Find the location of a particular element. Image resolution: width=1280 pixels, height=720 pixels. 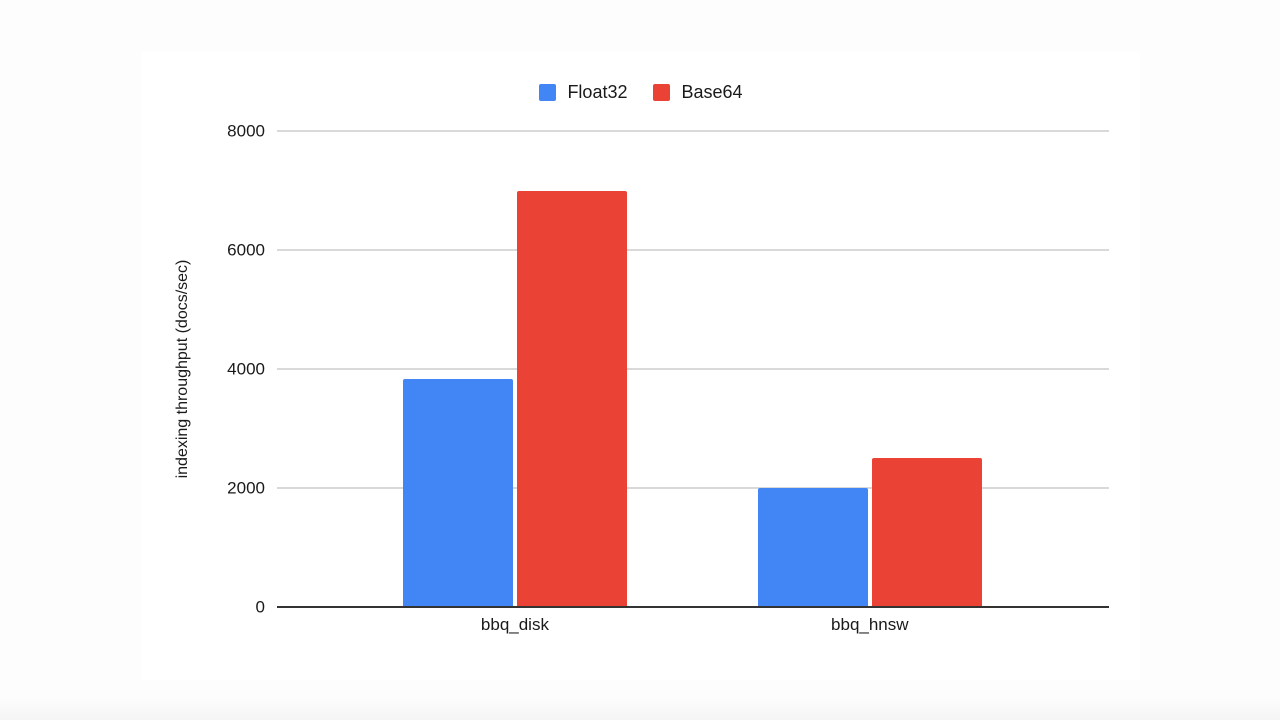

legend-item-base64: Base64 is located at coordinates (698, 92).